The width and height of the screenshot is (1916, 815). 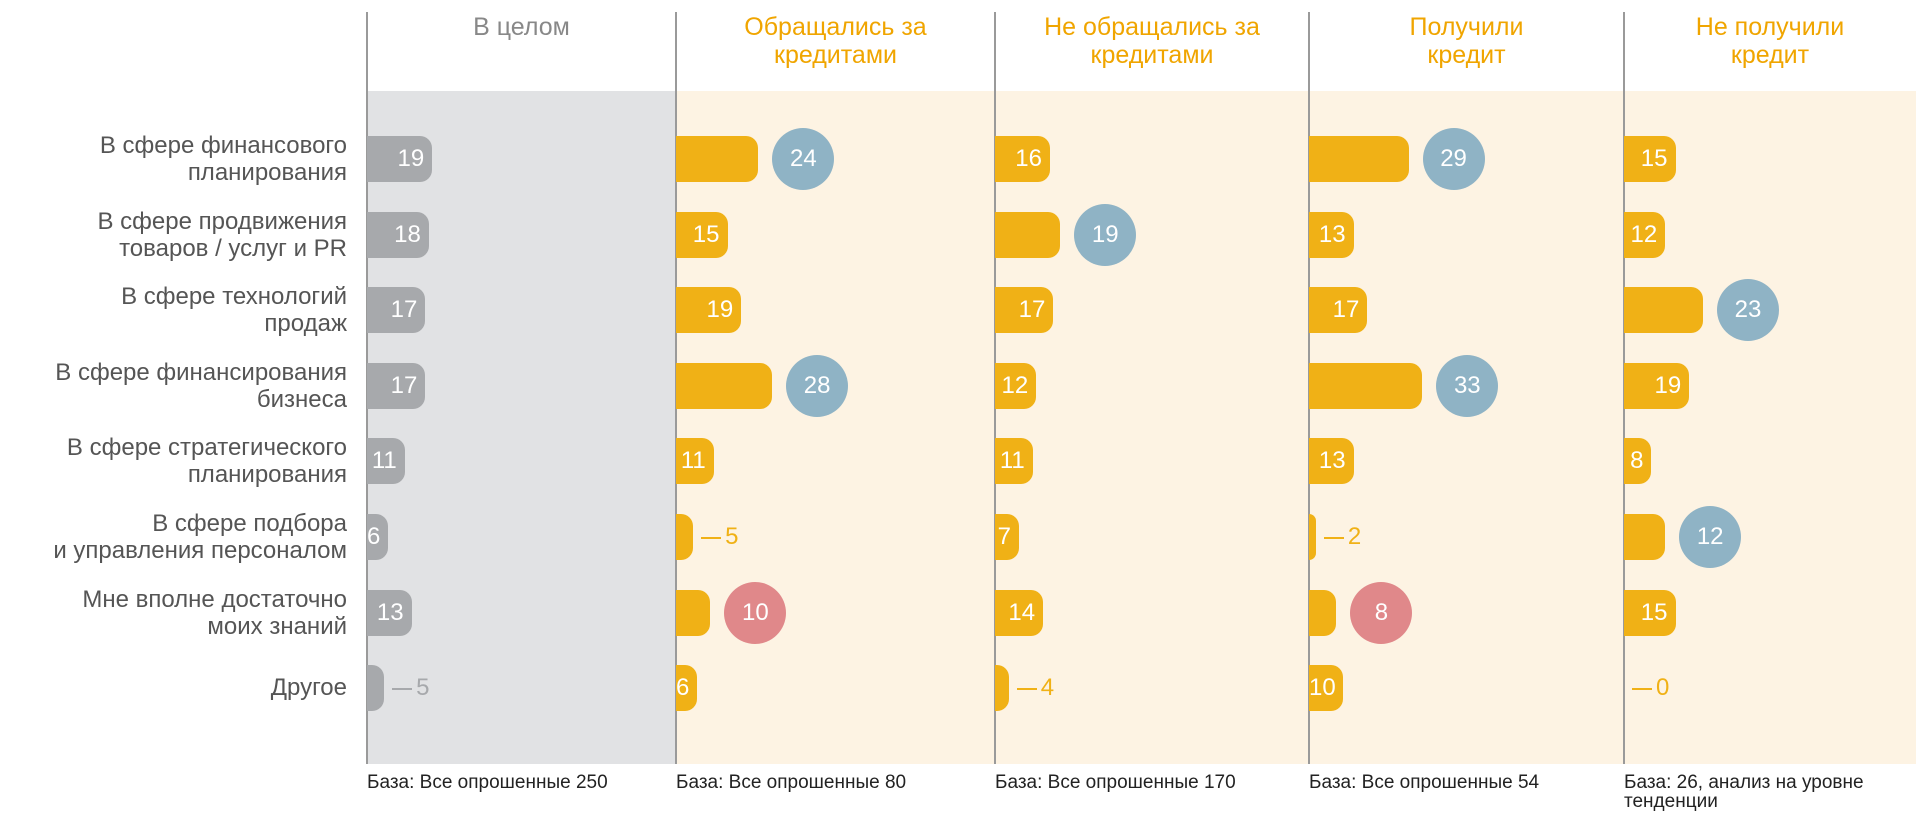 I want to click on value-label: 4, so click(x=1047, y=688).